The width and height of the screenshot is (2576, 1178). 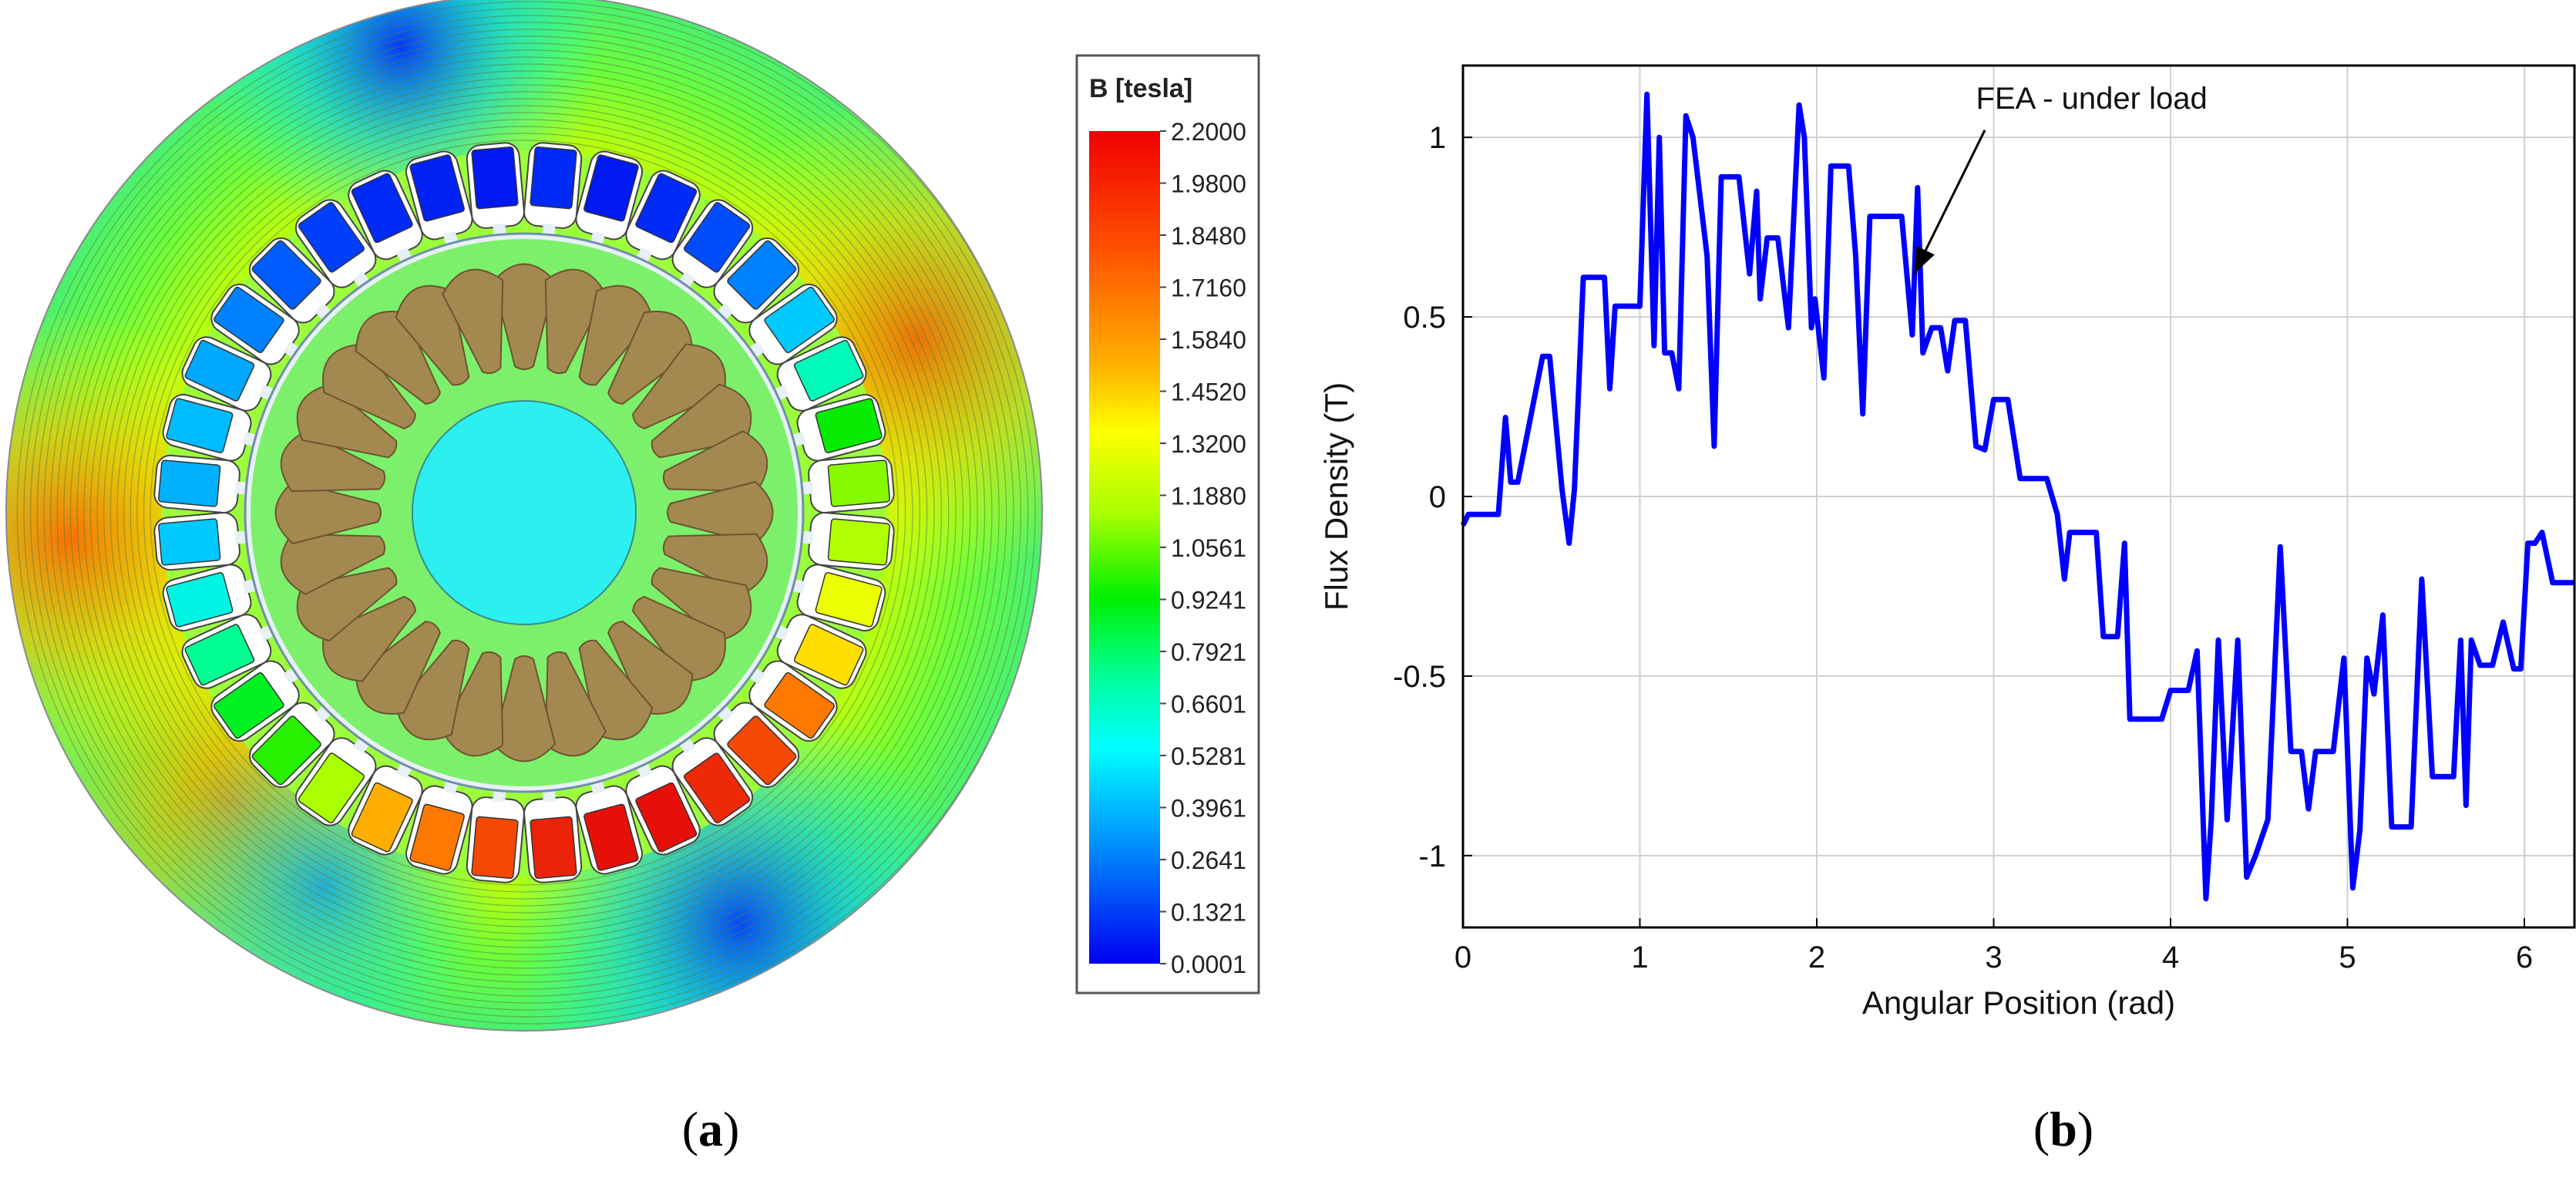 I want to click on colorbar-tick-label: 1.7160, so click(x=1208, y=288).